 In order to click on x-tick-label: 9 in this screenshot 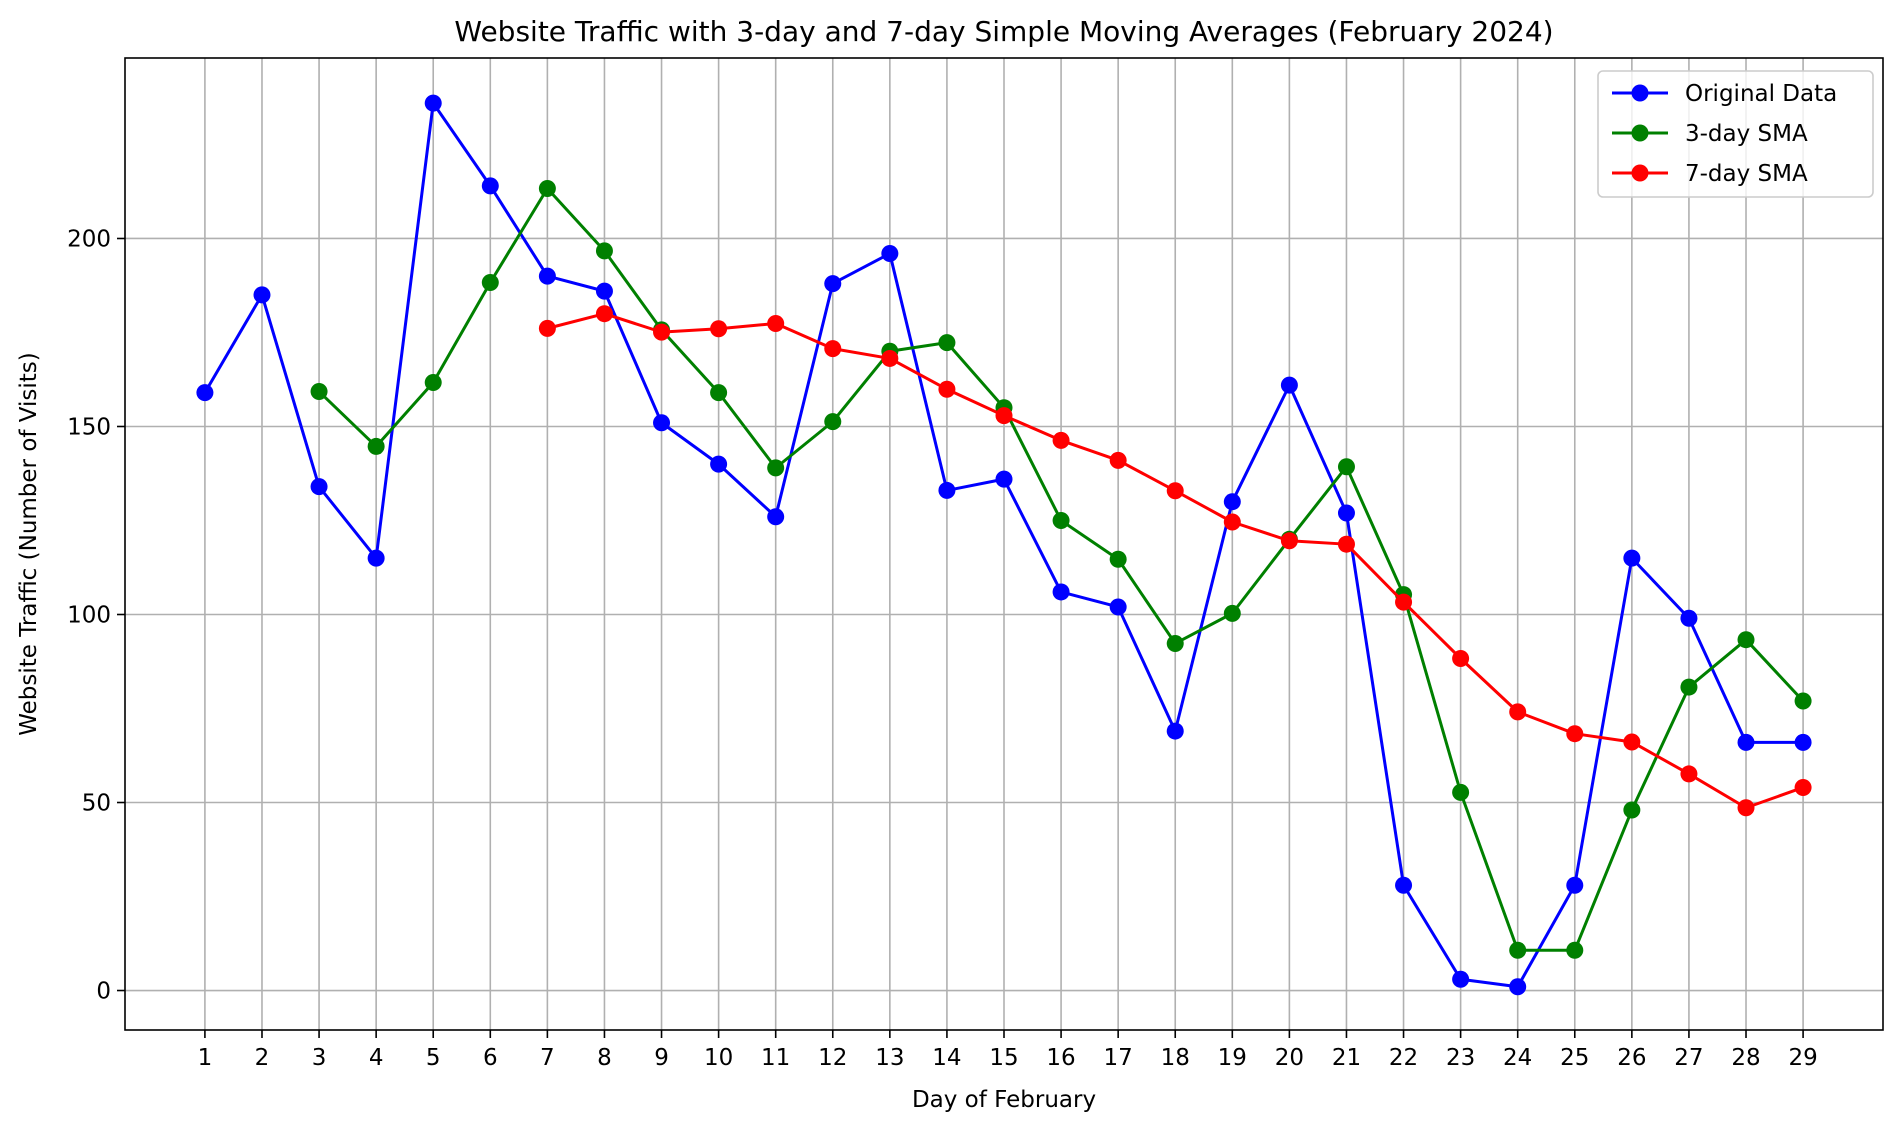, I will do `click(661, 1058)`.